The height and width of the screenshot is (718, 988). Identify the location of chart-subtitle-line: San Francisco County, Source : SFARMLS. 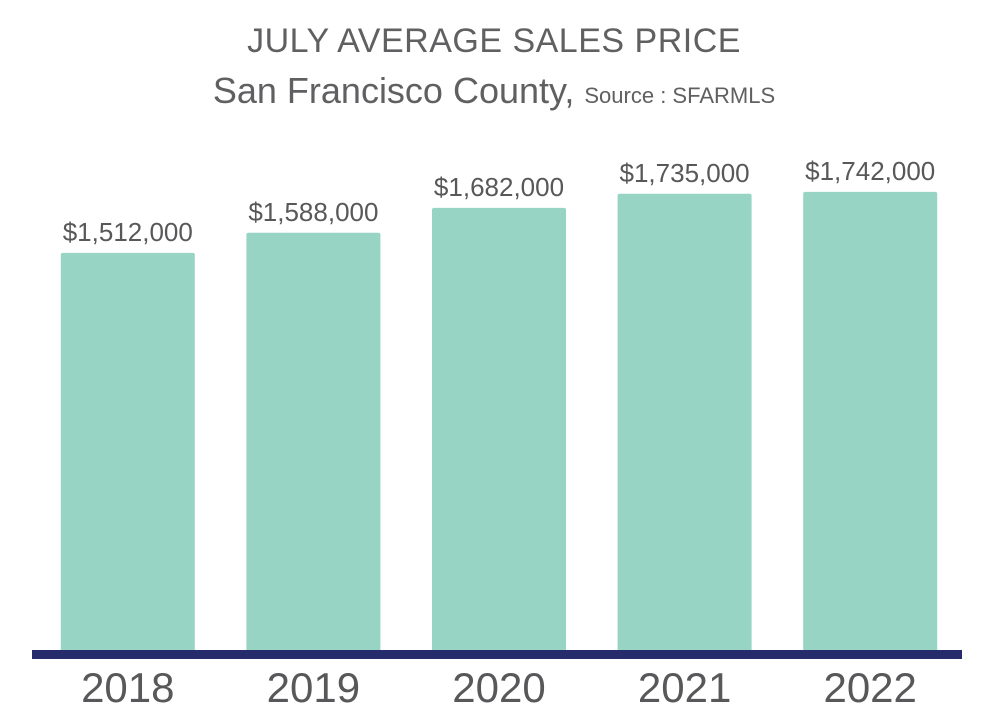
(494, 91).